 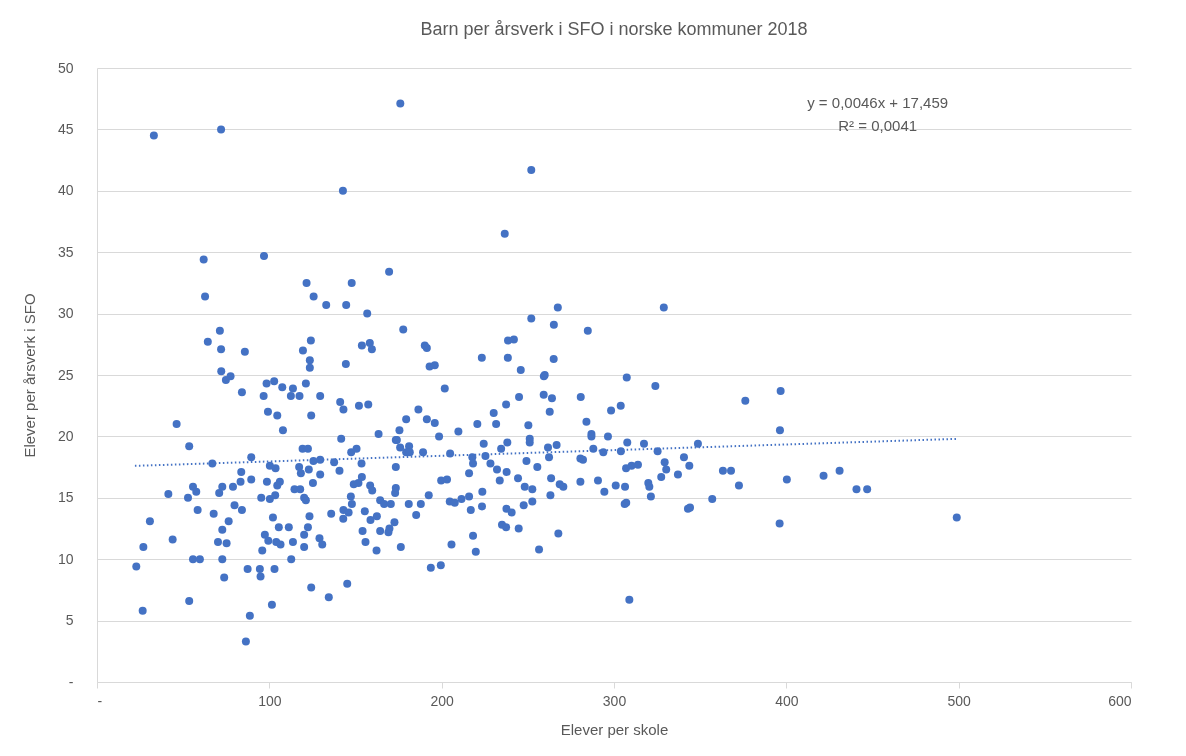 What do you see at coordinates (71, 681) in the screenshot?
I see `y-tick-label: -` at bounding box center [71, 681].